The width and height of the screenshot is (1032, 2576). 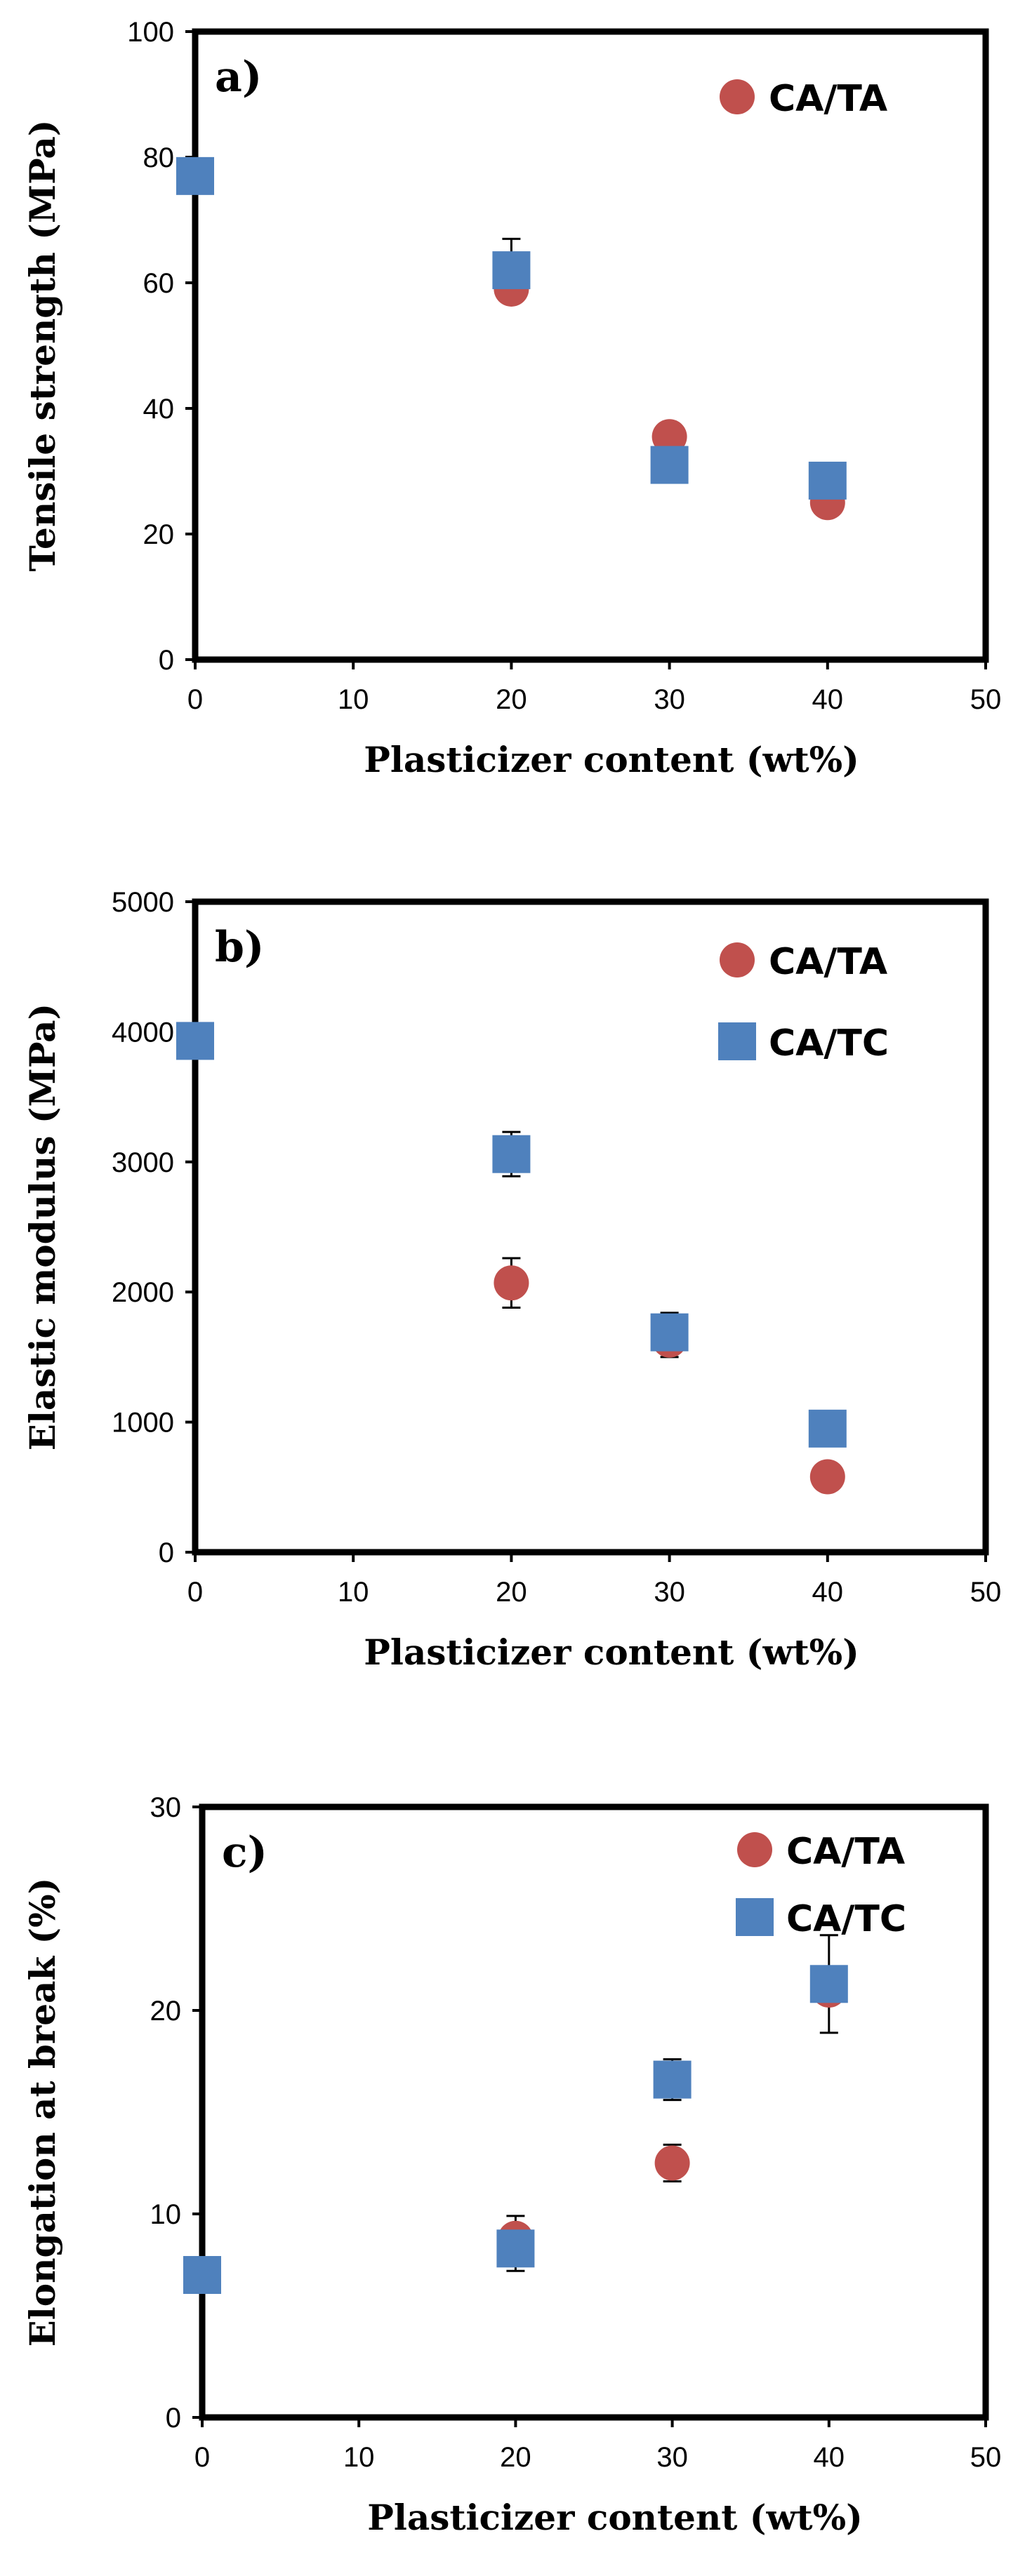 I want to click on y-axis-title: Elongation at break (%), so click(x=42, y=2112).